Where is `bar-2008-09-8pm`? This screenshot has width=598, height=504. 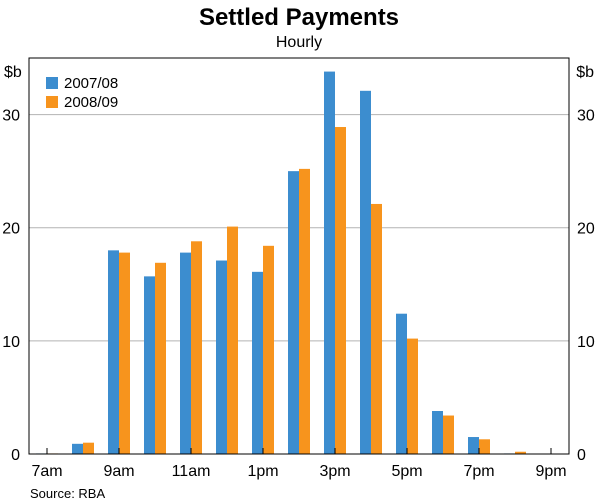
bar-2008-09-8pm is located at coordinates (520, 452).